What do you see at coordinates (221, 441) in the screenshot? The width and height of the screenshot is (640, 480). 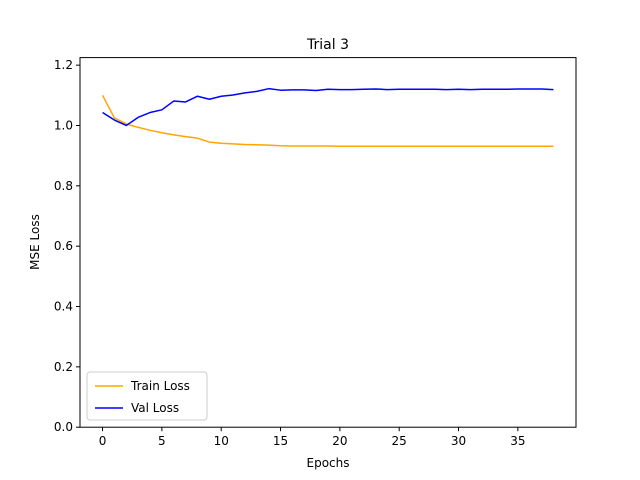 I see `x-tick-label: 10` at bounding box center [221, 441].